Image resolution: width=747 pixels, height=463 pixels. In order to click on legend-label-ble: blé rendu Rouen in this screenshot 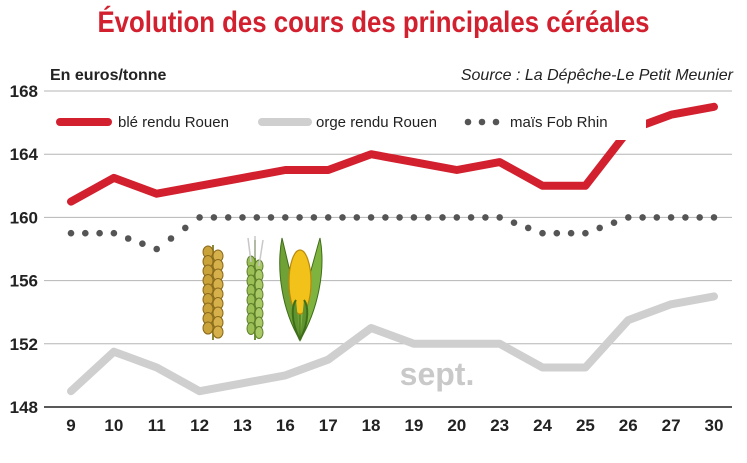, I will do `click(173, 122)`.